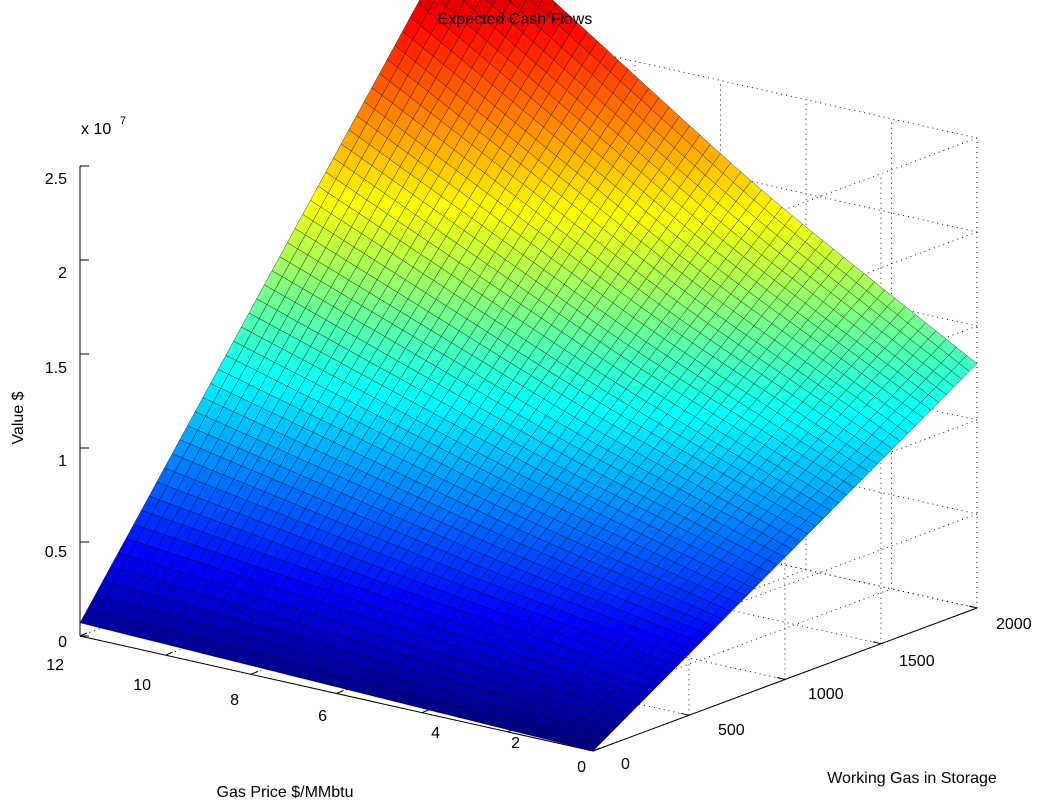 Image resolution: width=1042 pixels, height=804 pixels. Describe the element at coordinates (592, 746) in the screenshot. I see `surface-cell` at that location.